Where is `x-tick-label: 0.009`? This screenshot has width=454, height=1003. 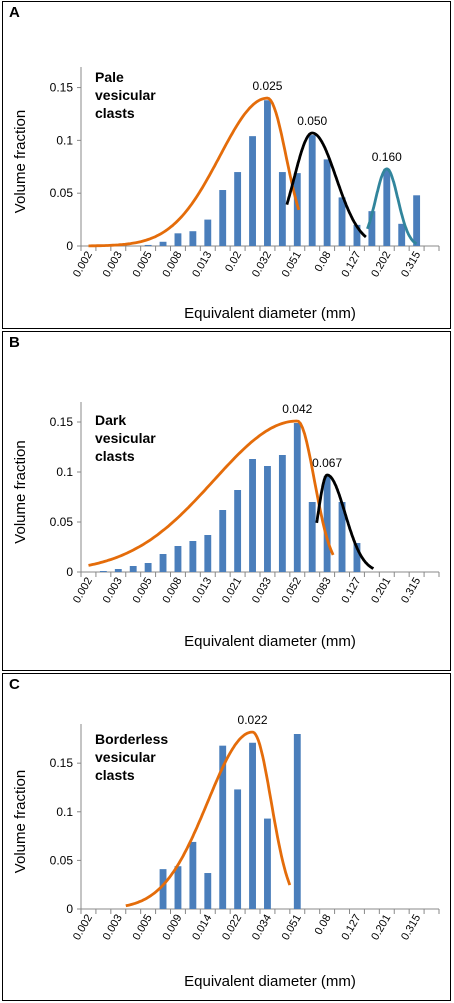
x-tick-label: 0.009 is located at coordinates (172, 928).